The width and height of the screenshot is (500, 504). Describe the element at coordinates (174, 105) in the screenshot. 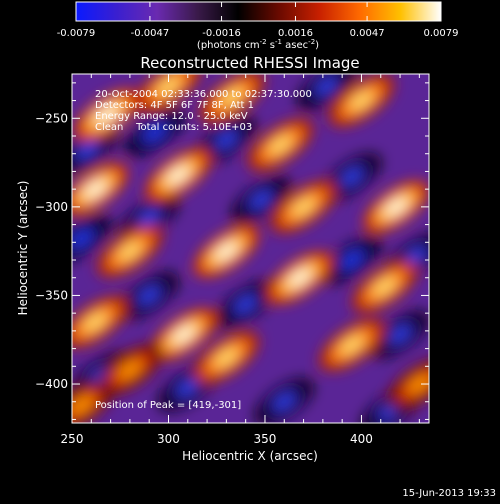

I see `annotation-detectors: Detectors: 4F 5F 6F 7F 8F, Att 1` at that location.